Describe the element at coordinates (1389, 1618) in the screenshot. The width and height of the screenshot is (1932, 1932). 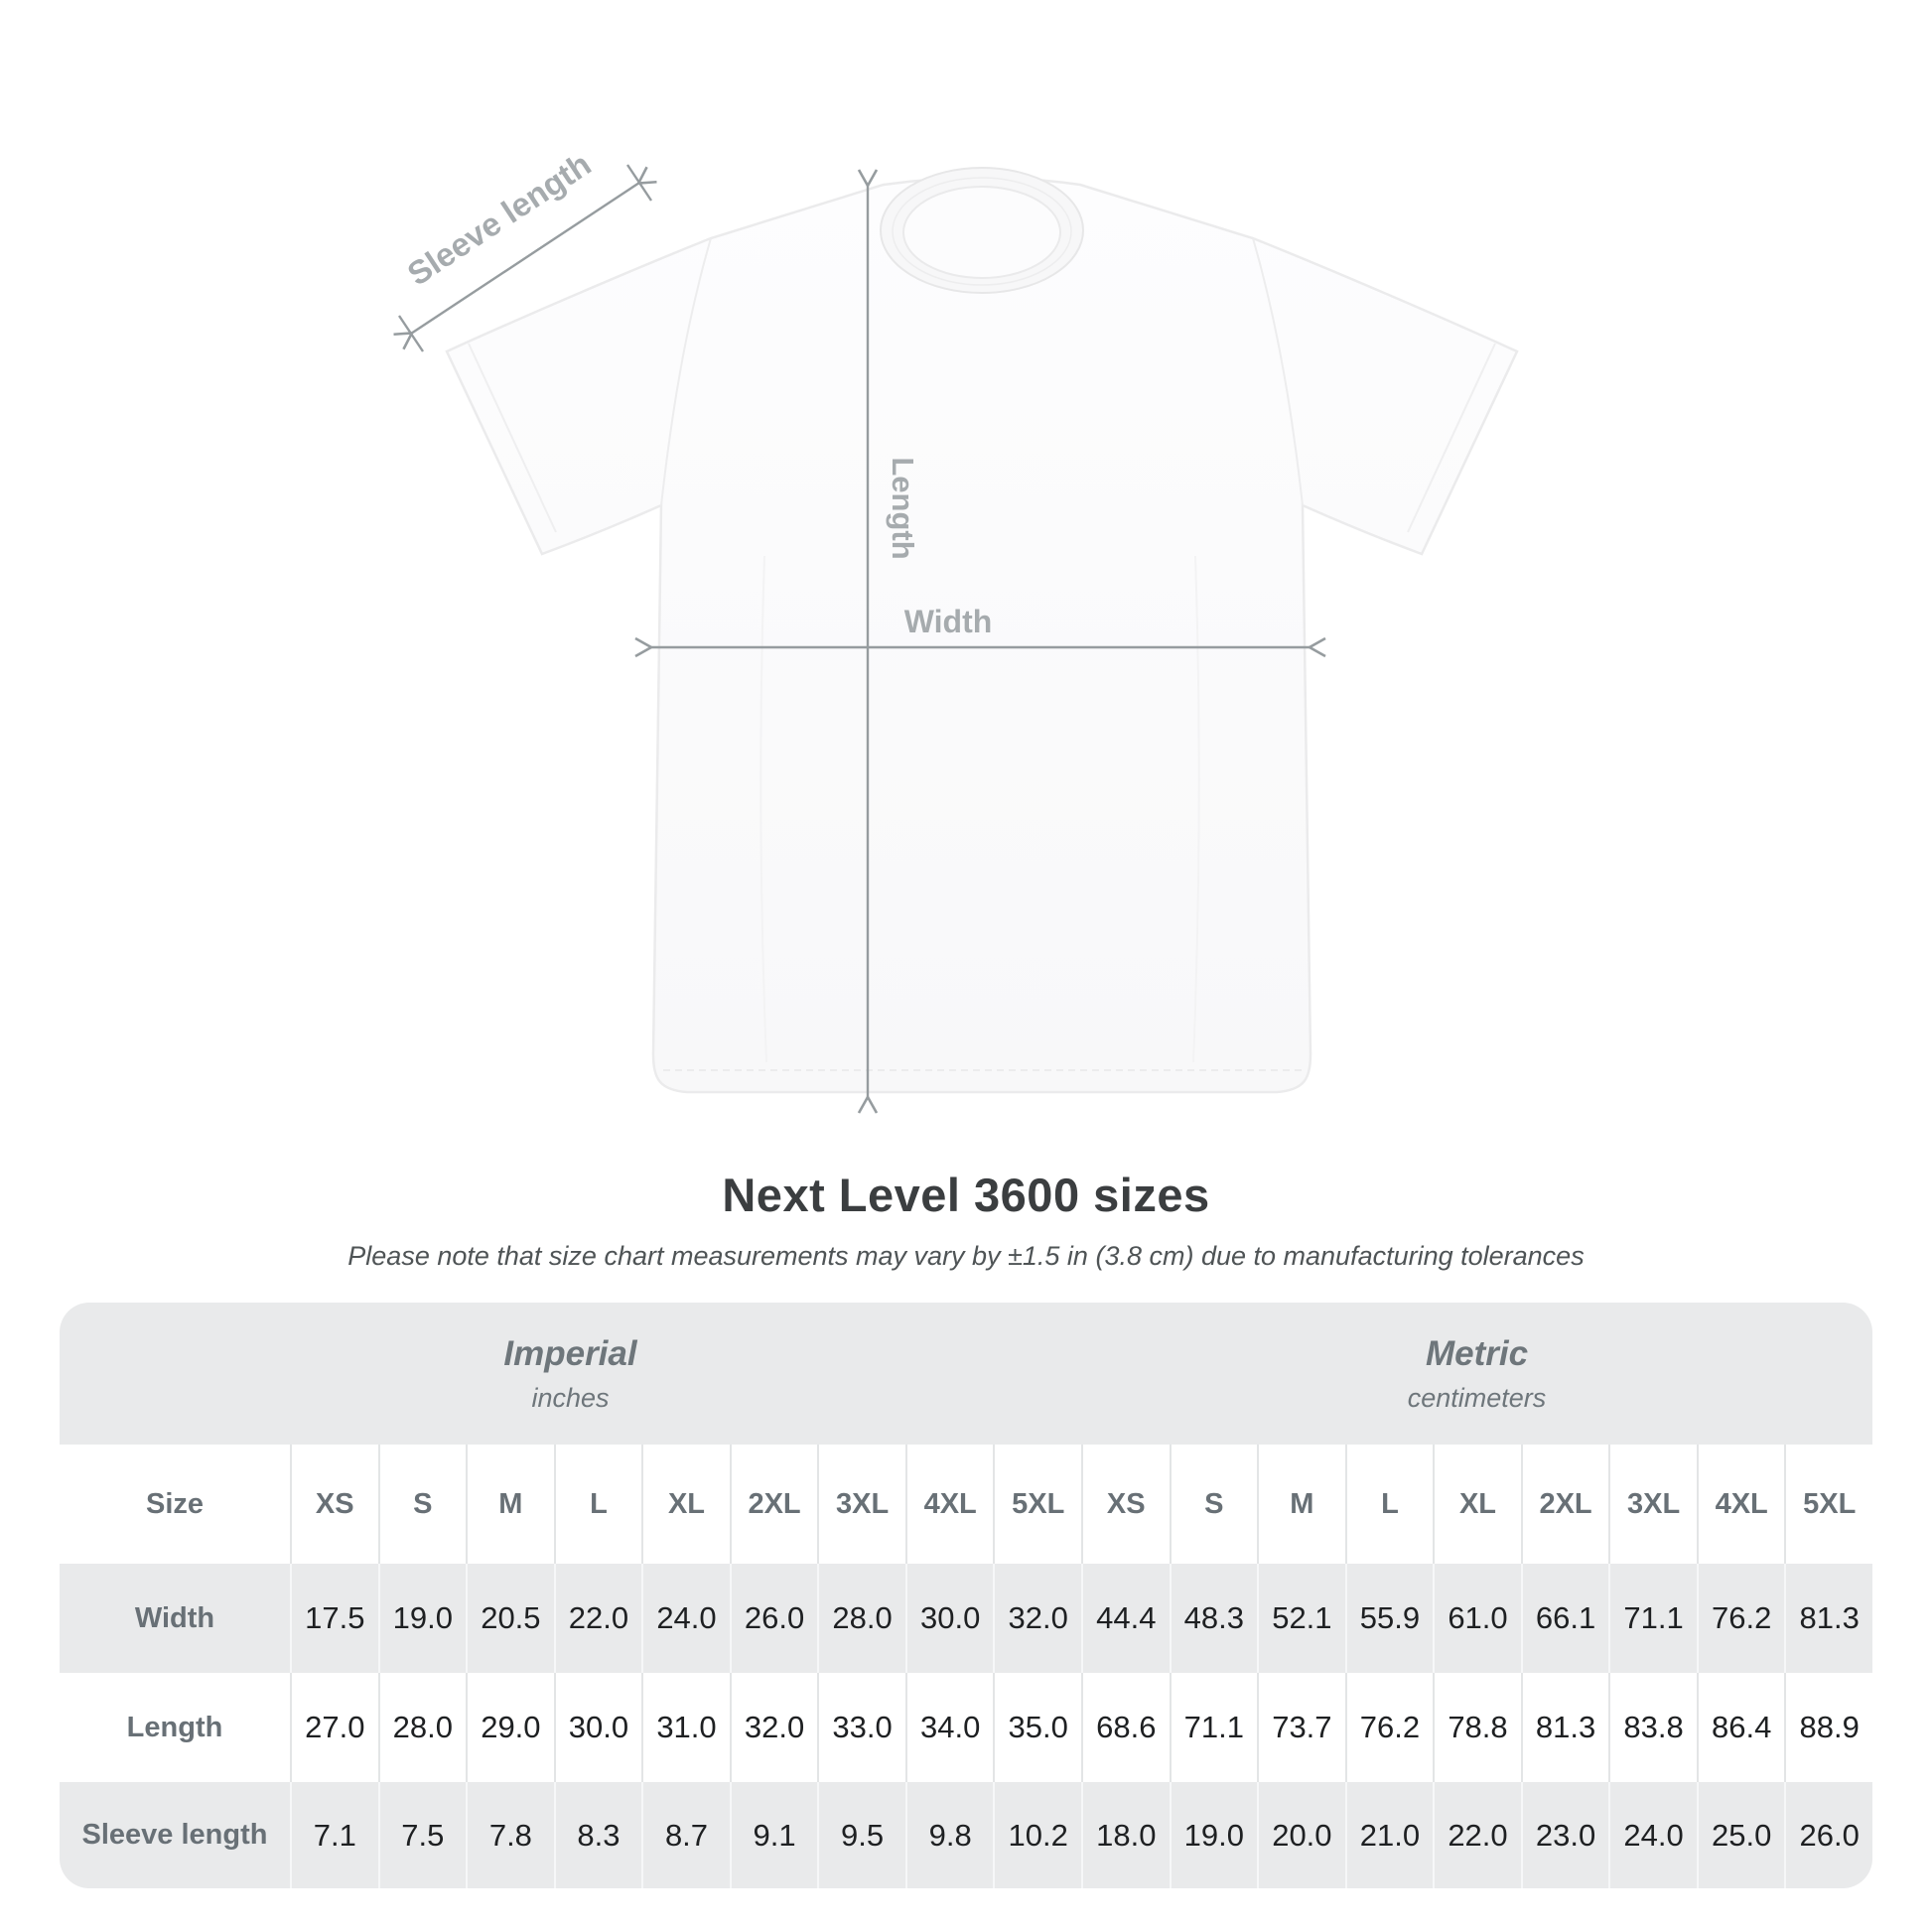
I see `value-cell: 55.9` at that location.